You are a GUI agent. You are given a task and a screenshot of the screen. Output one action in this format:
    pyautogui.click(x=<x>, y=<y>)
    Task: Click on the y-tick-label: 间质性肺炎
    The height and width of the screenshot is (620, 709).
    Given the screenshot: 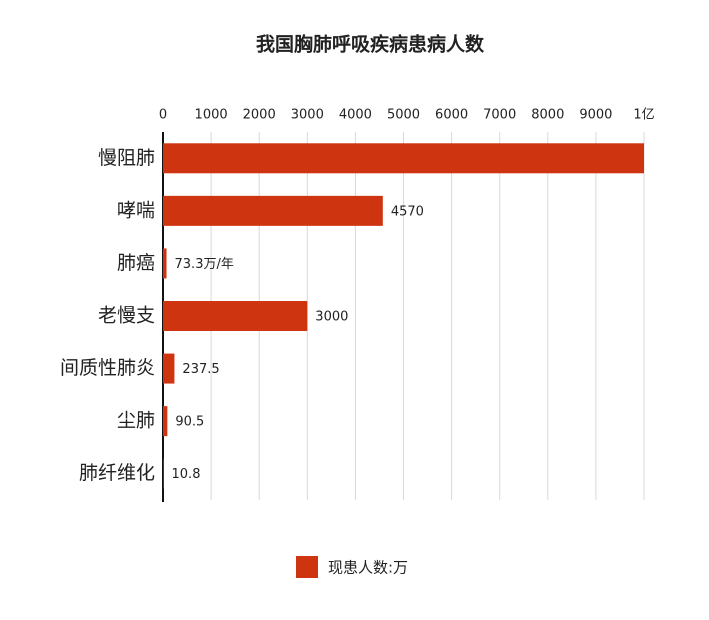 What is the action you would take?
    pyautogui.click(x=107, y=368)
    